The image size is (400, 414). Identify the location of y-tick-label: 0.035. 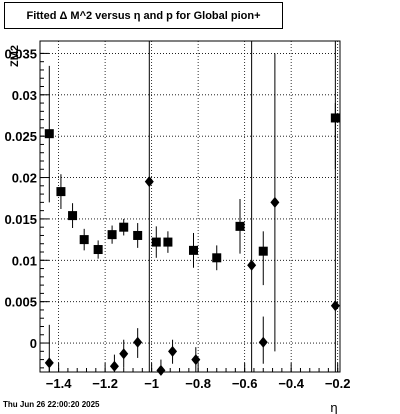
(20, 53).